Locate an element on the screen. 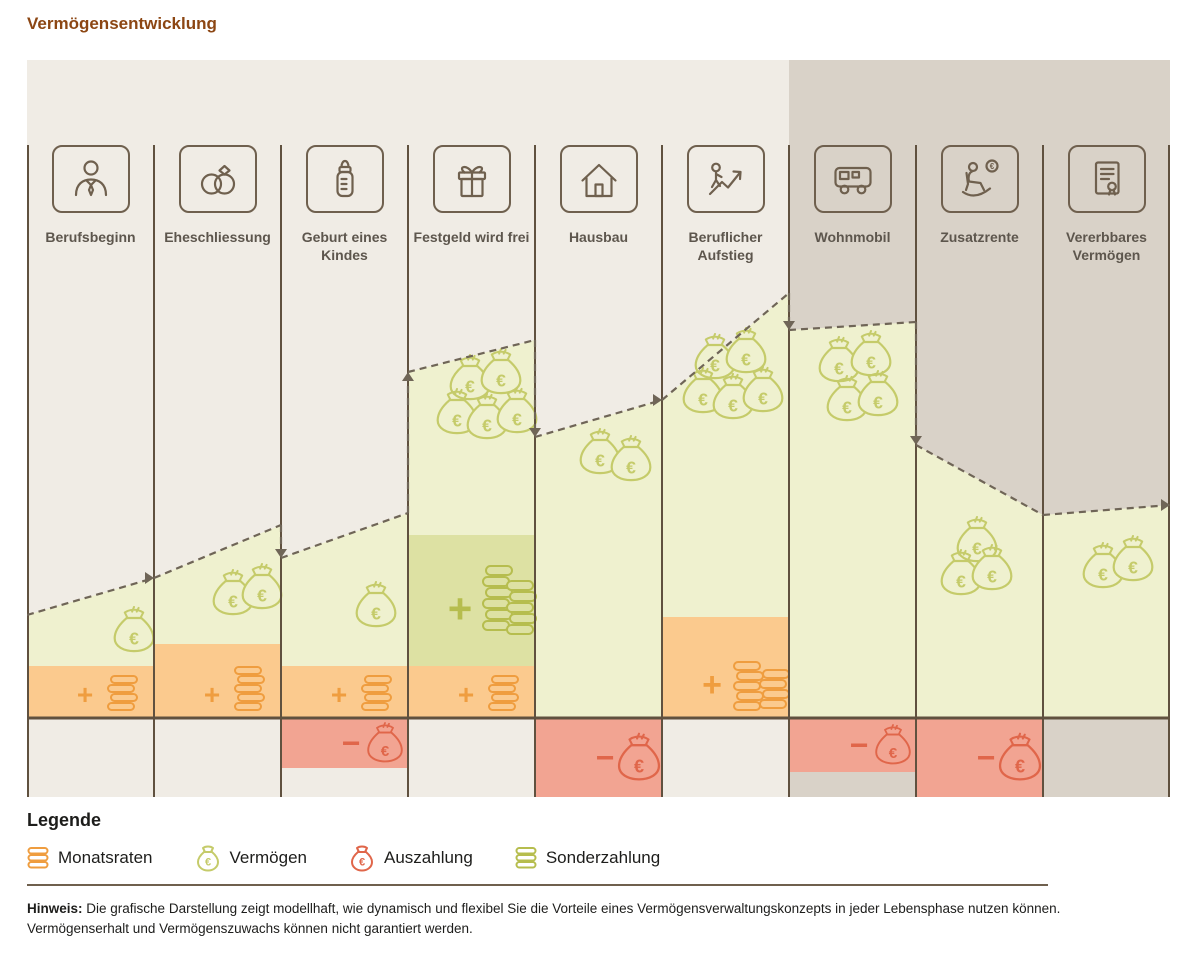  phase-label: Hausbau is located at coordinates (598, 237).